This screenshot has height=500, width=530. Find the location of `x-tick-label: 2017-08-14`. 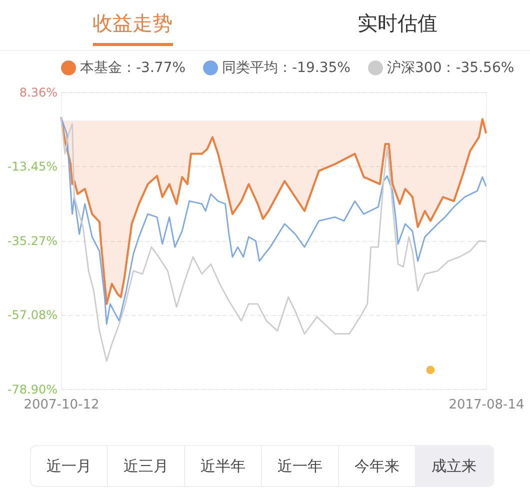

x-tick-label: 2017-08-14 is located at coordinates (486, 405).